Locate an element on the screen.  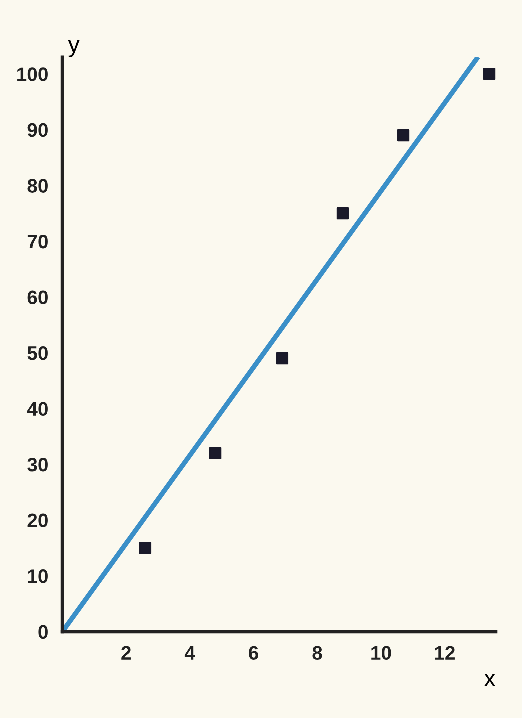
y-tick-label: 100 is located at coordinates (33, 75).